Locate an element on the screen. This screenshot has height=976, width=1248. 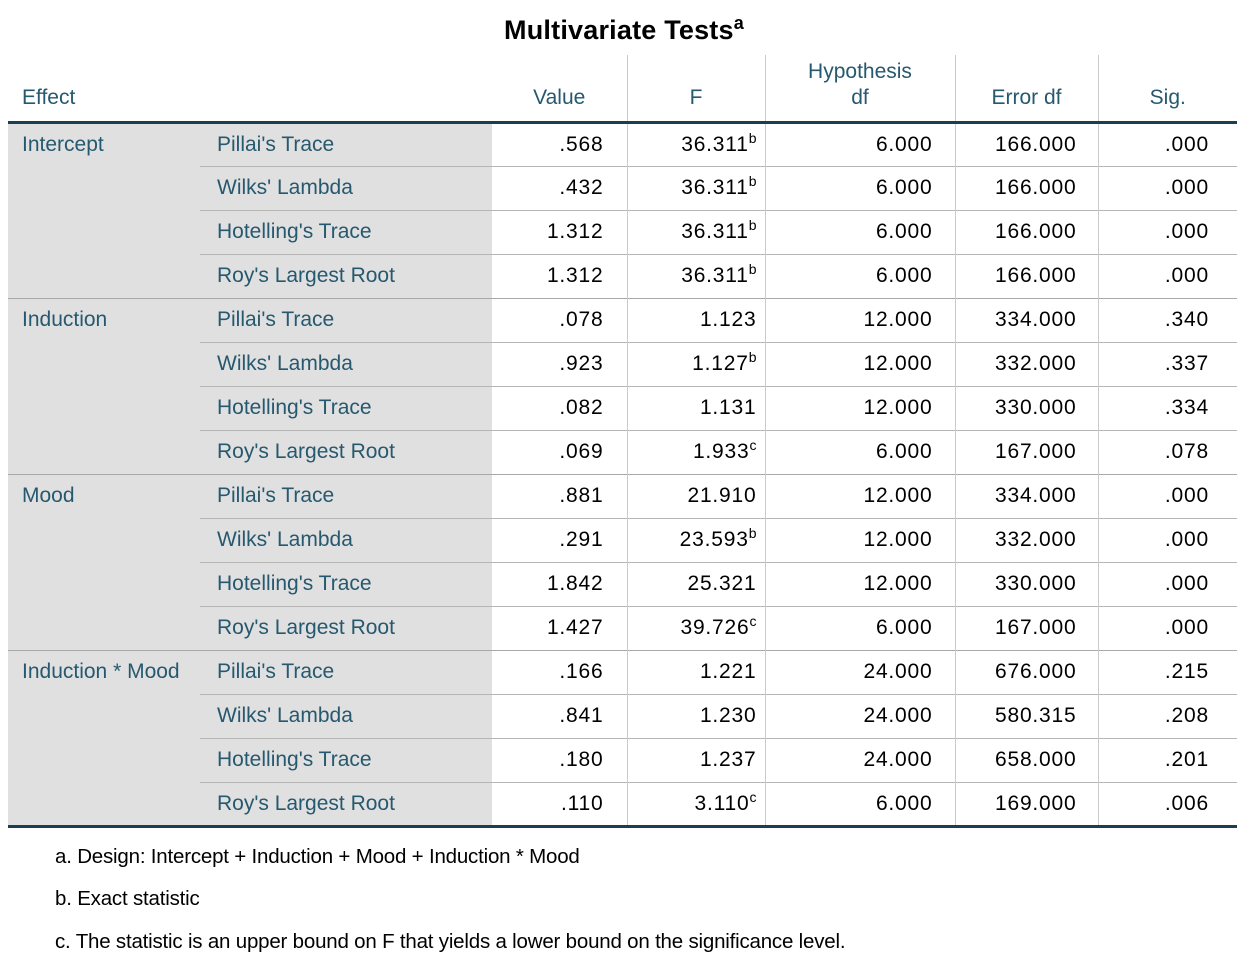
value-cell: 1.427 is located at coordinates (559, 627).